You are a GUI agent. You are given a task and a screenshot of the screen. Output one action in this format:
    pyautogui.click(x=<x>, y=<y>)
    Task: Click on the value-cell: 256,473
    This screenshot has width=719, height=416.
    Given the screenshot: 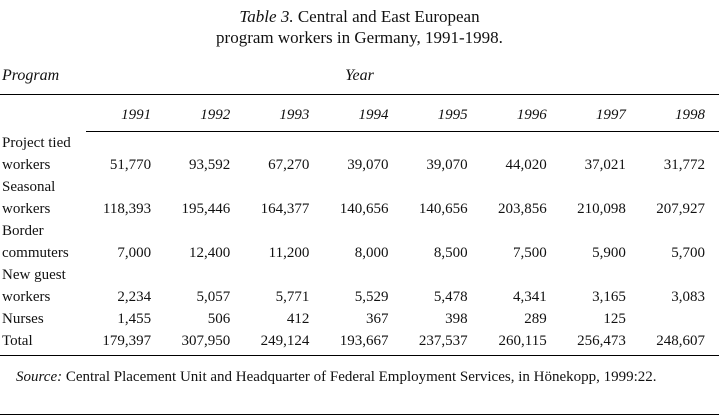 What is the action you would take?
    pyautogui.click(x=600, y=342)
    